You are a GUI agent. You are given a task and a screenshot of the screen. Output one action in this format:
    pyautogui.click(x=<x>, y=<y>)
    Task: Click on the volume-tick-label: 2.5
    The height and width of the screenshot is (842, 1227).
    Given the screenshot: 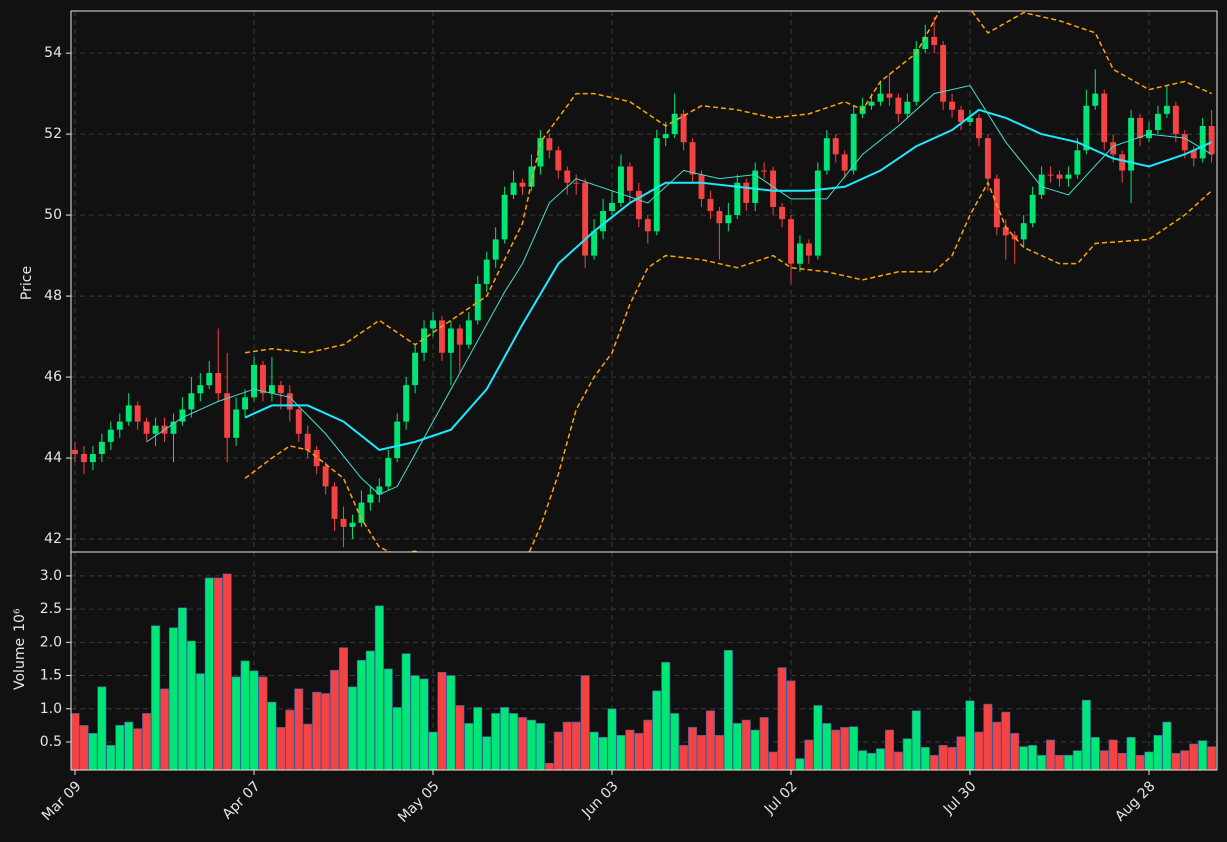 What is the action you would take?
    pyautogui.click(x=51, y=609)
    